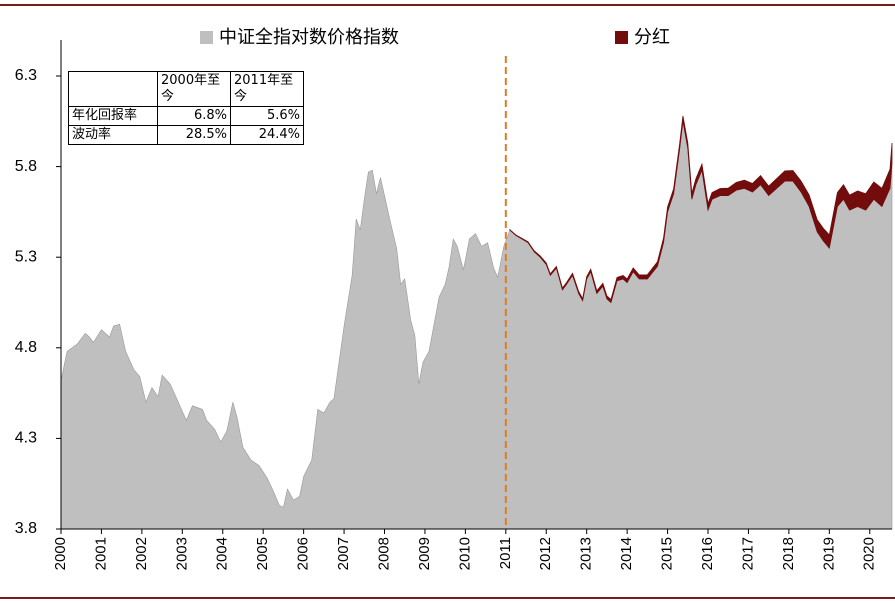  Describe the element at coordinates (194, 116) in the screenshot. I see `cell: 6.8%` at that location.